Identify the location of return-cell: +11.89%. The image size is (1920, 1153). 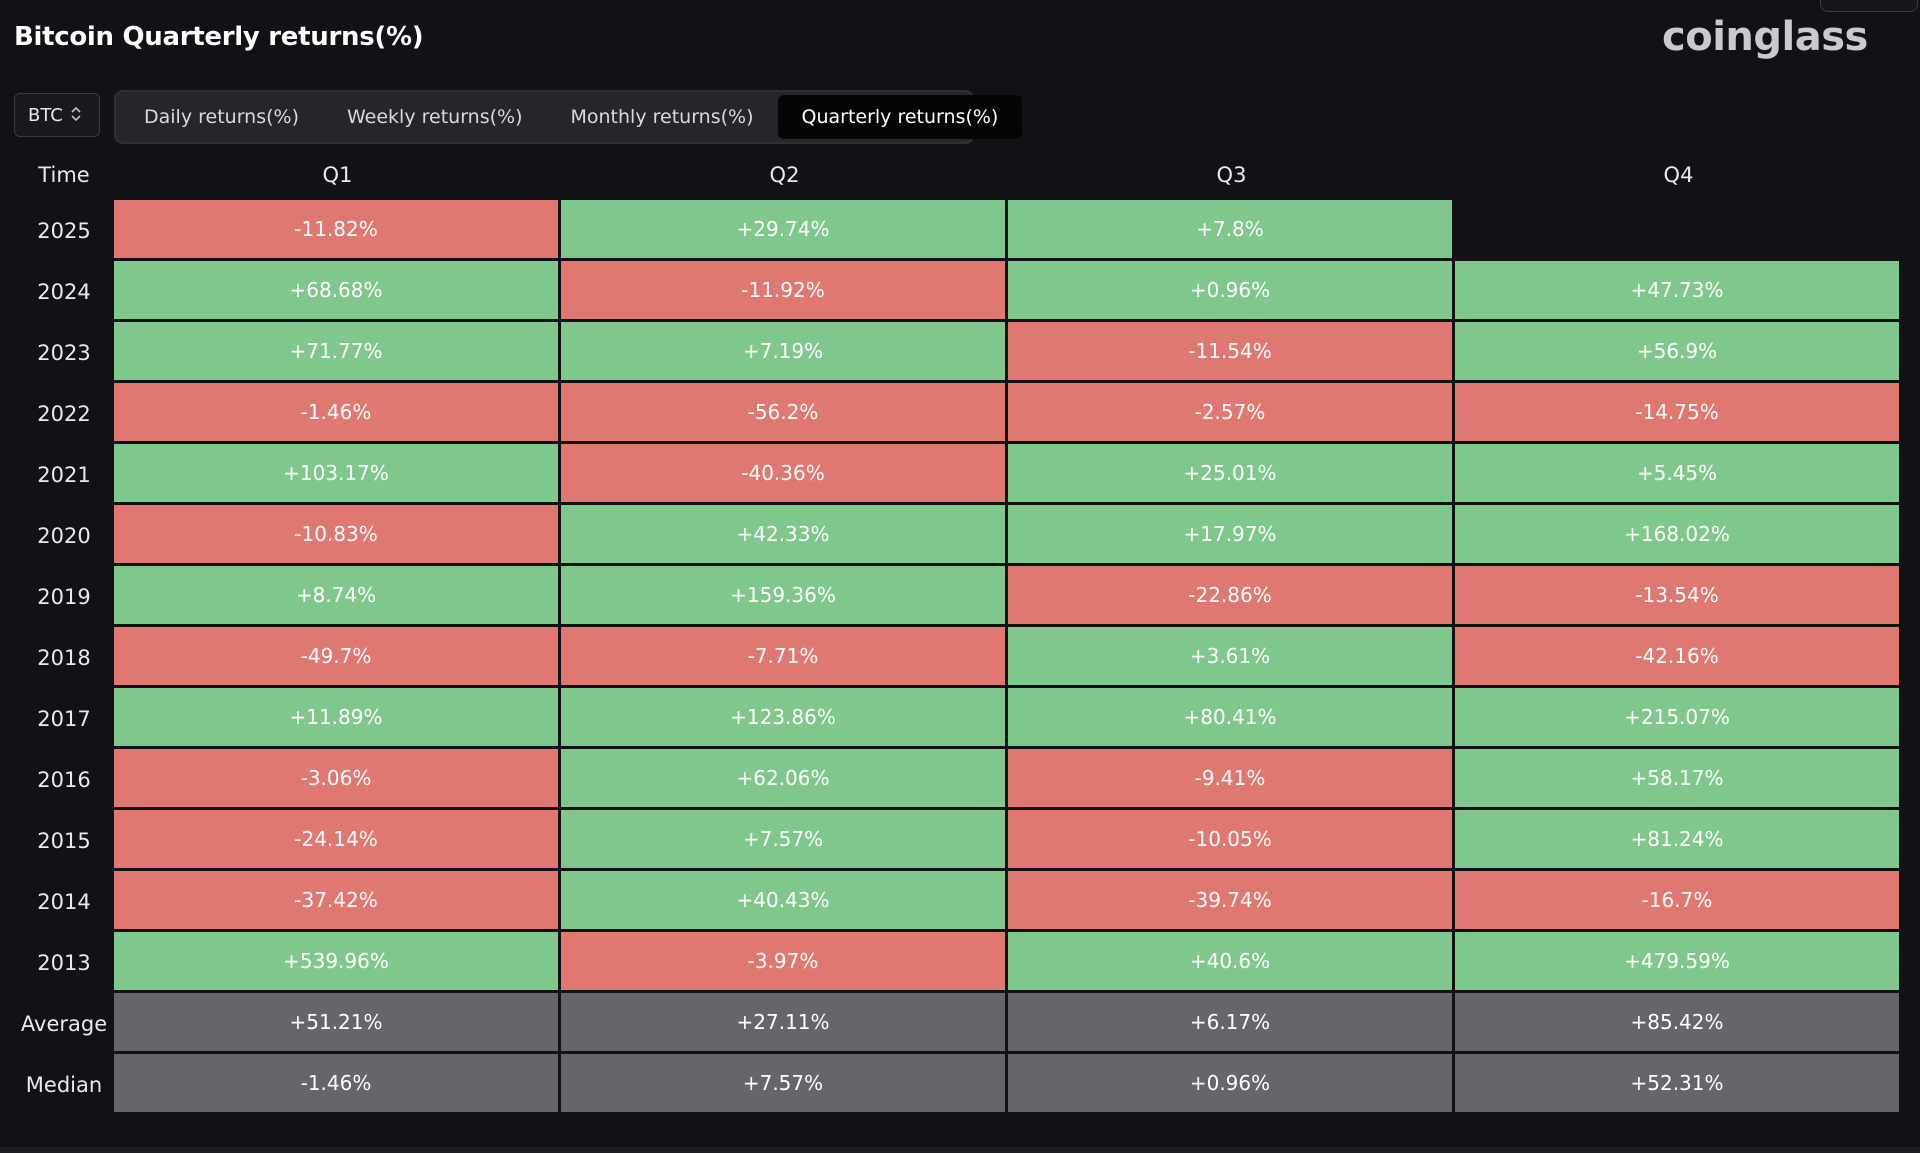
(337, 718).